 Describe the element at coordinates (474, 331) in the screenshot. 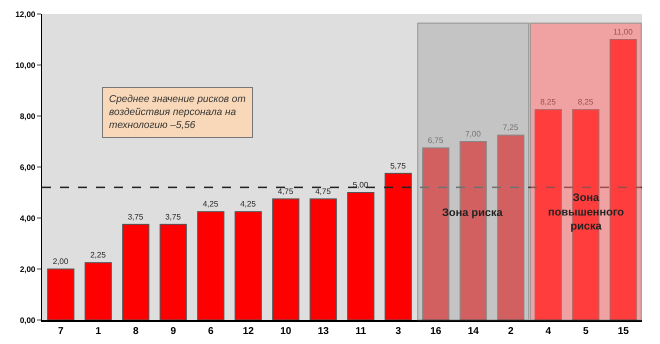

I see `x-tick-label: 14` at that location.